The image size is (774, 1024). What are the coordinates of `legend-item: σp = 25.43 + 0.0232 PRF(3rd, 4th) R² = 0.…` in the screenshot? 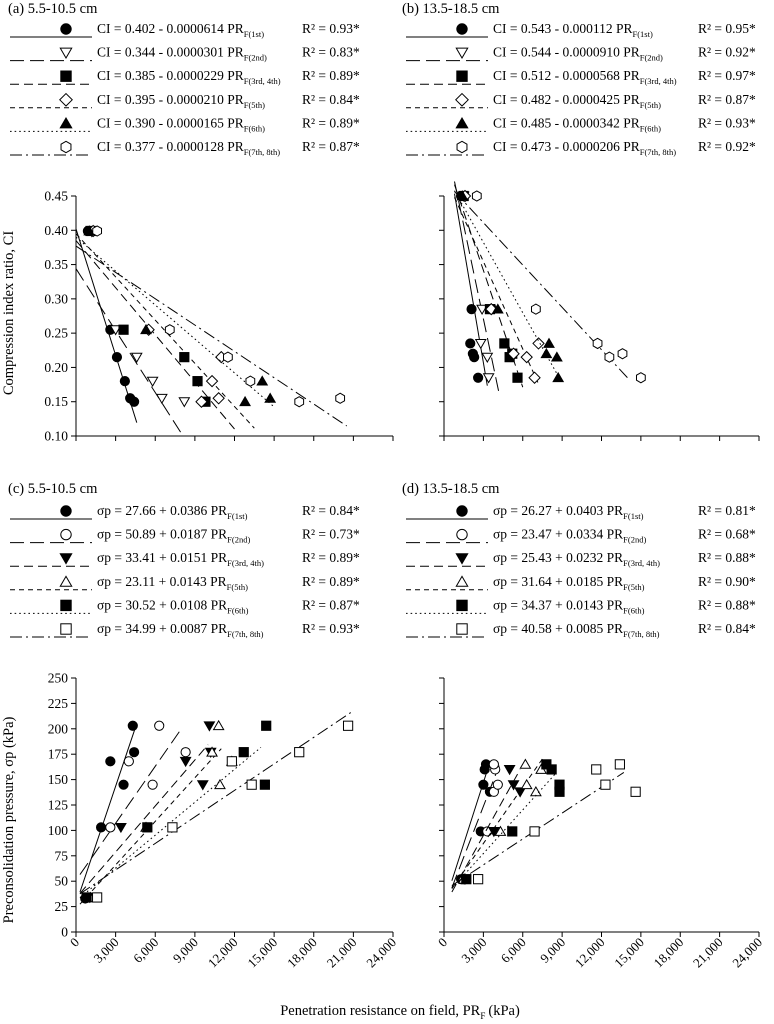 It's located at (581, 559).